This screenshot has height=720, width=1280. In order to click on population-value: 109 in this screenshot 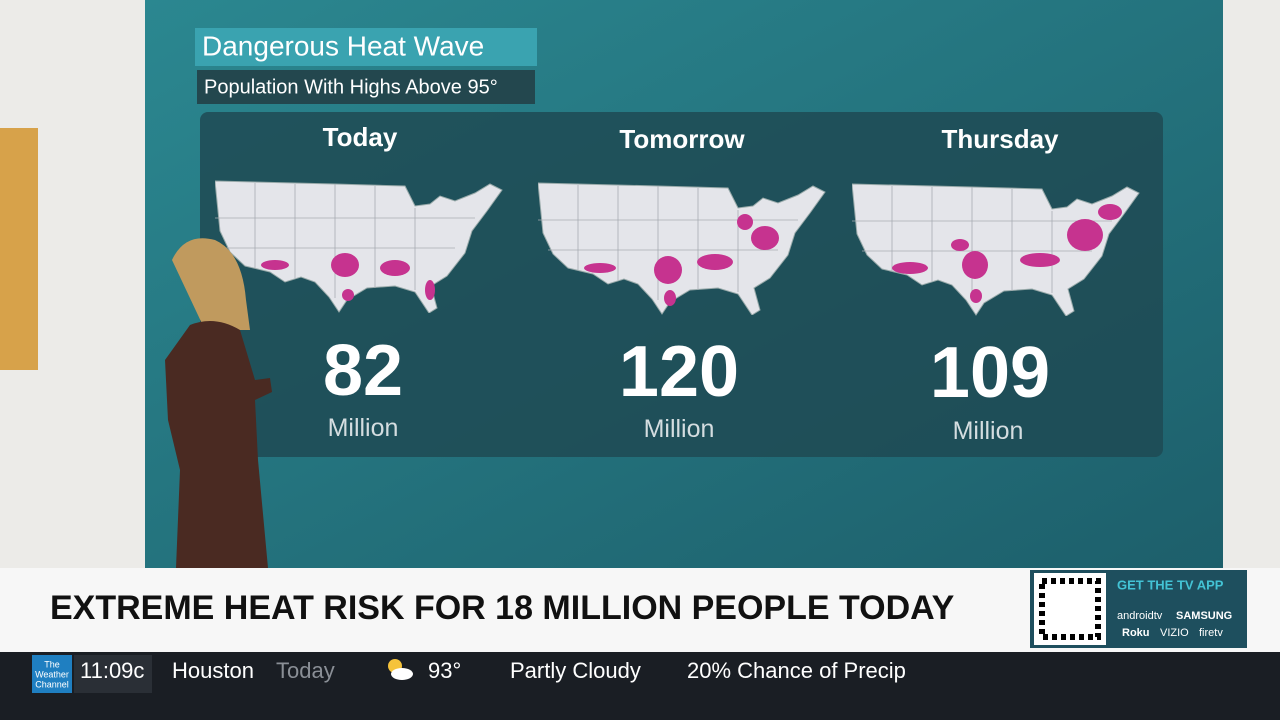, I will do `click(990, 373)`.